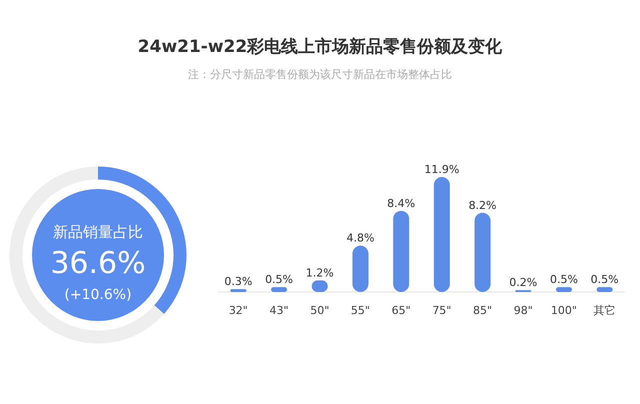 This screenshot has width=640, height=404. Describe the element at coordinates (523, 310) in the screenshot. I see `x-tick-label: 98"` at that location.